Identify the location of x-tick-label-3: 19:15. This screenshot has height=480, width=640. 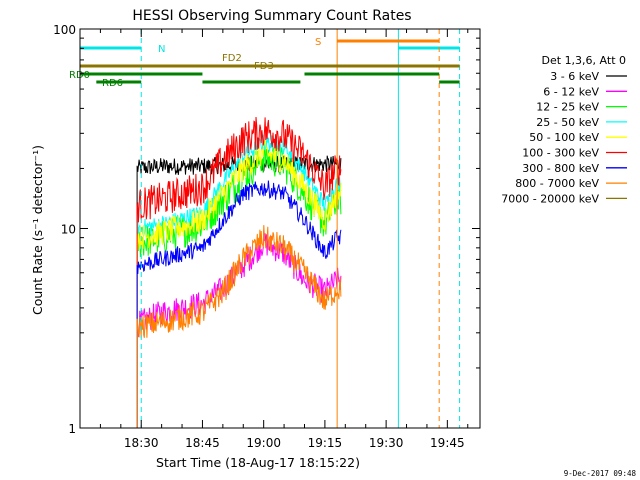
(325, 443).